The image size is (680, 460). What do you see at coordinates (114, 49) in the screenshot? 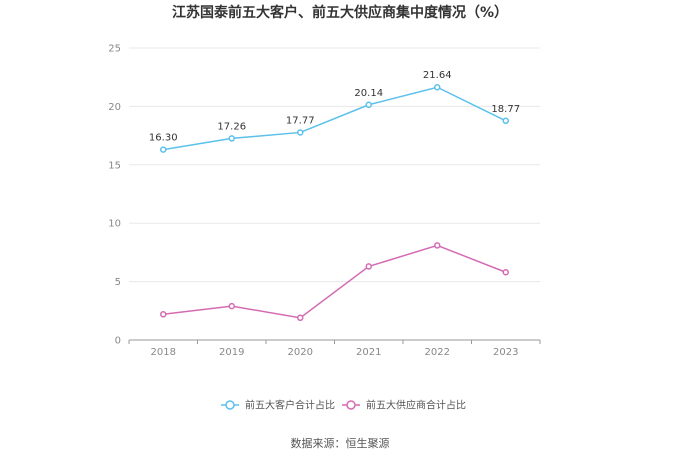
I see `y-tick-label: 25` at bounding box center [114, 49].